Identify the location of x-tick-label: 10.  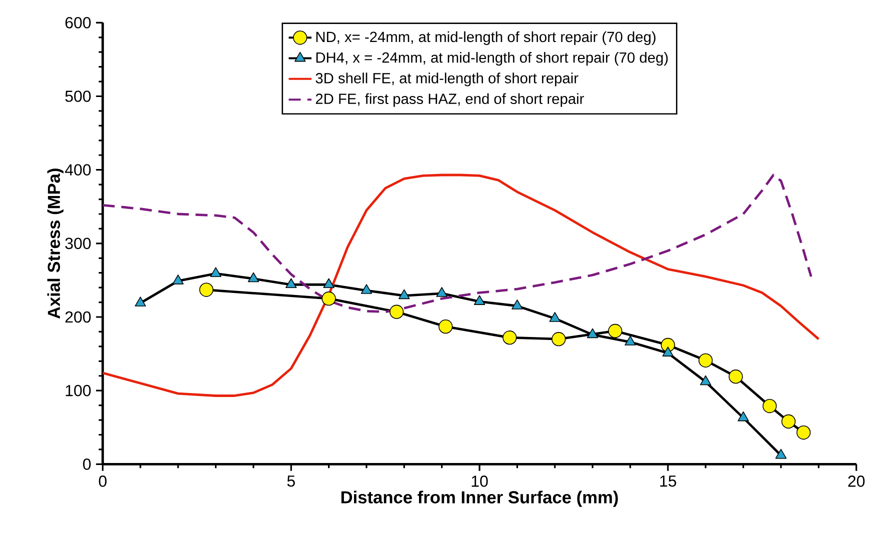
(480, 482).